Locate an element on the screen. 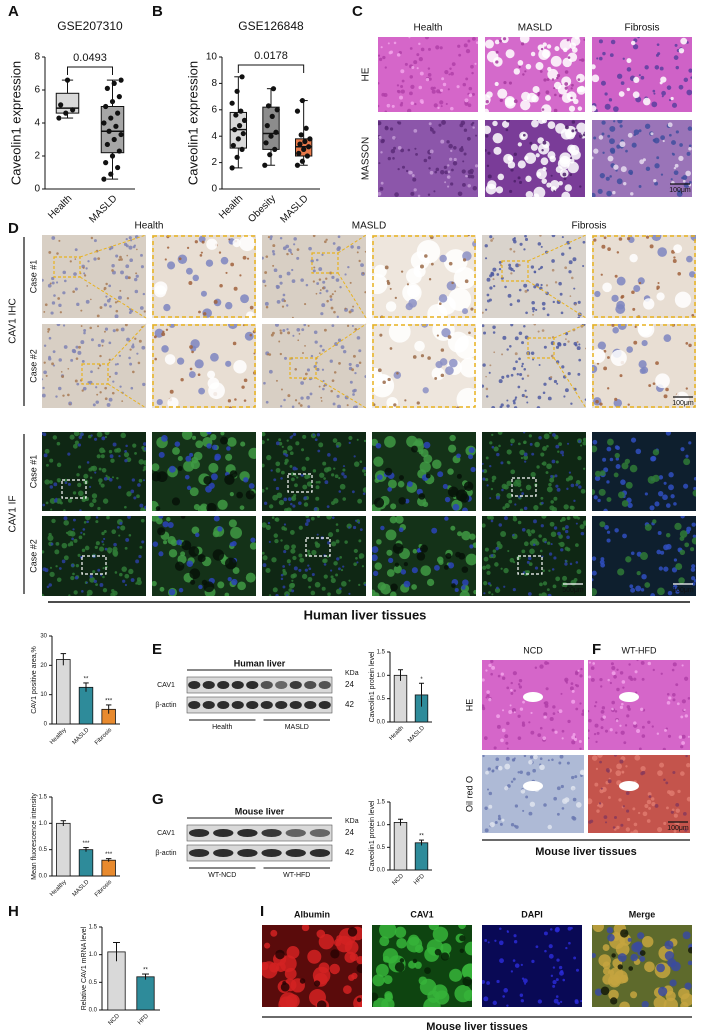  column-header: Health is located at coordinates (428, 28).